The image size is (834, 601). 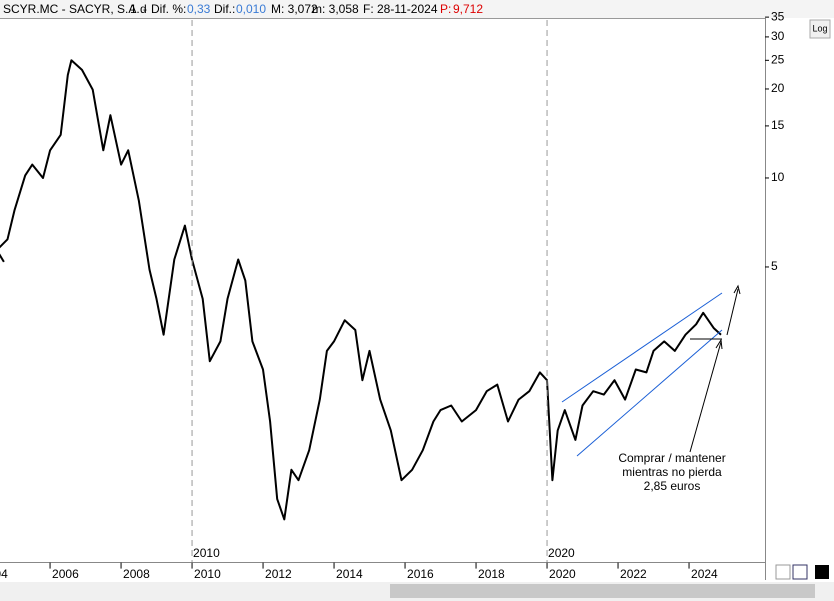 I want to click on header-bar, so click(x=417, y=9).